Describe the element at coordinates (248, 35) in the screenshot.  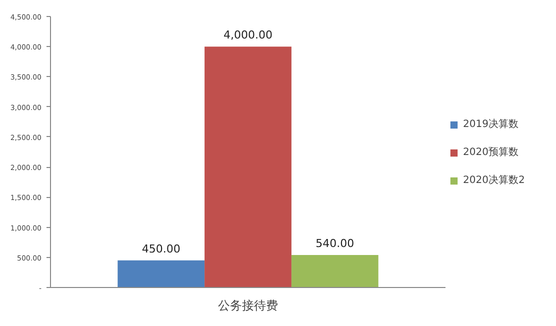
I see `text: 4,000.00` at that location.